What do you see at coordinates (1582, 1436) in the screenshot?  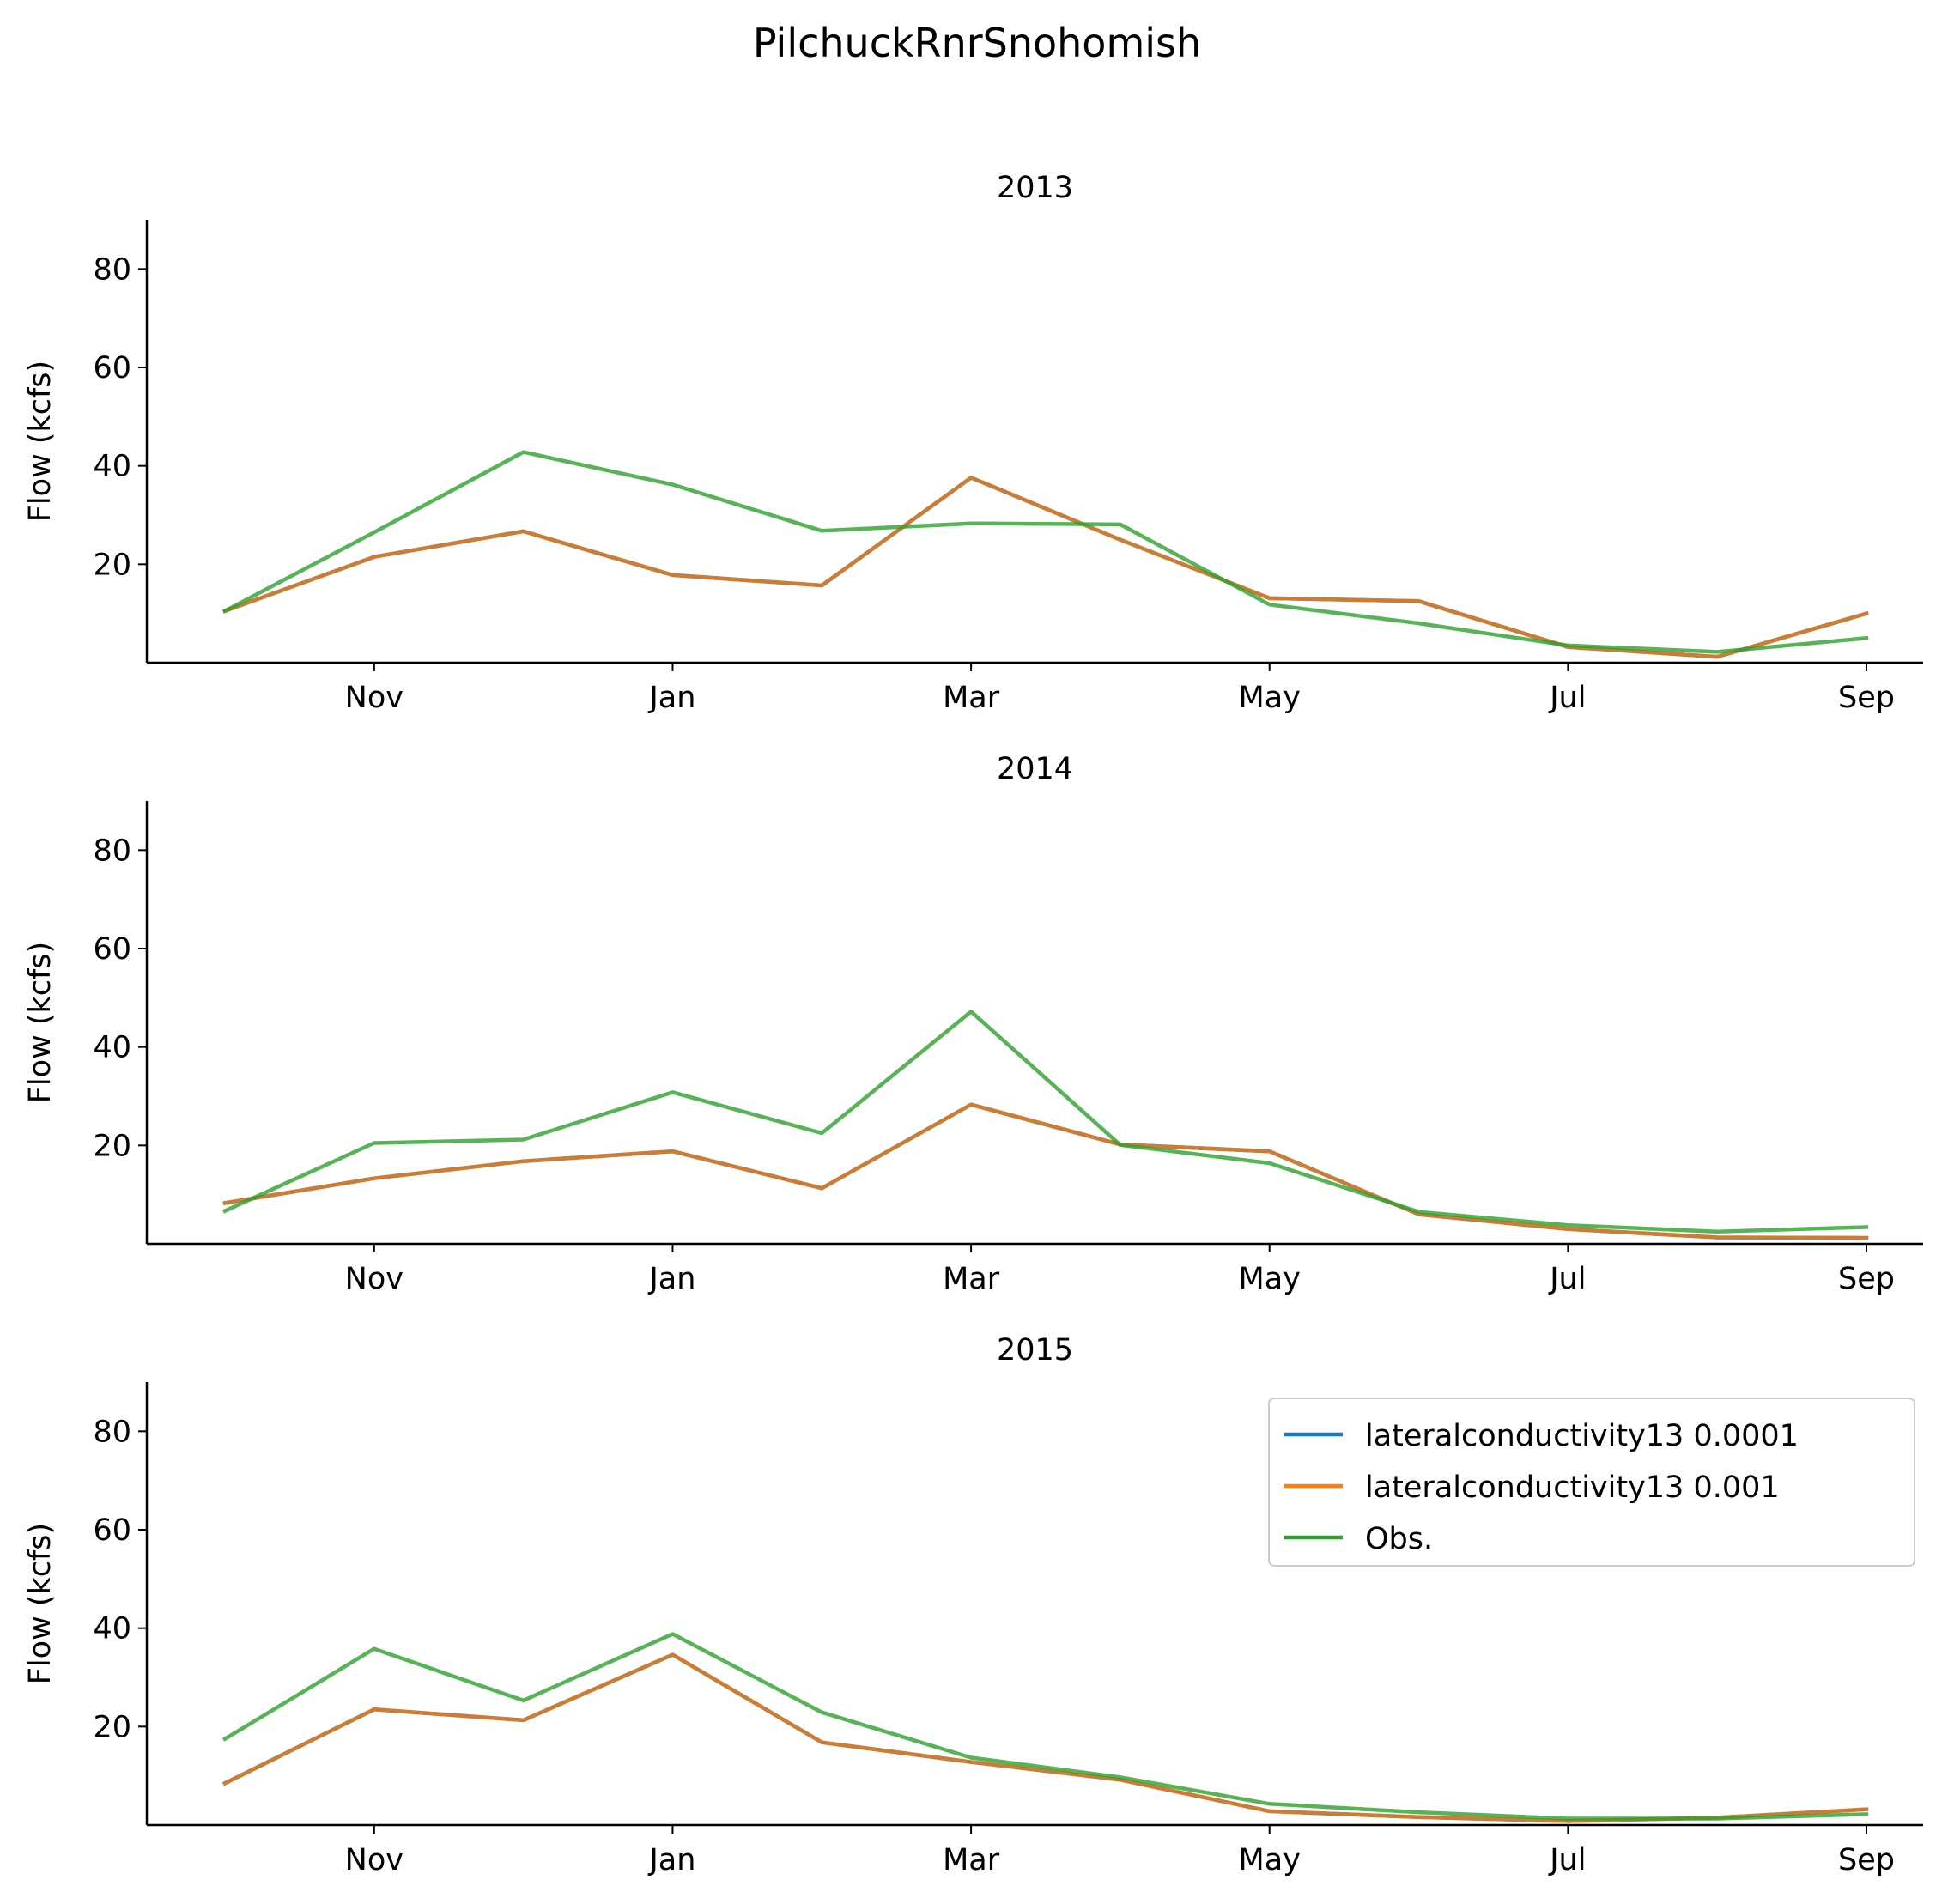 I see `legend-entry: lateralconductivity13 0.0001` at bounding box center [1582, 1436].